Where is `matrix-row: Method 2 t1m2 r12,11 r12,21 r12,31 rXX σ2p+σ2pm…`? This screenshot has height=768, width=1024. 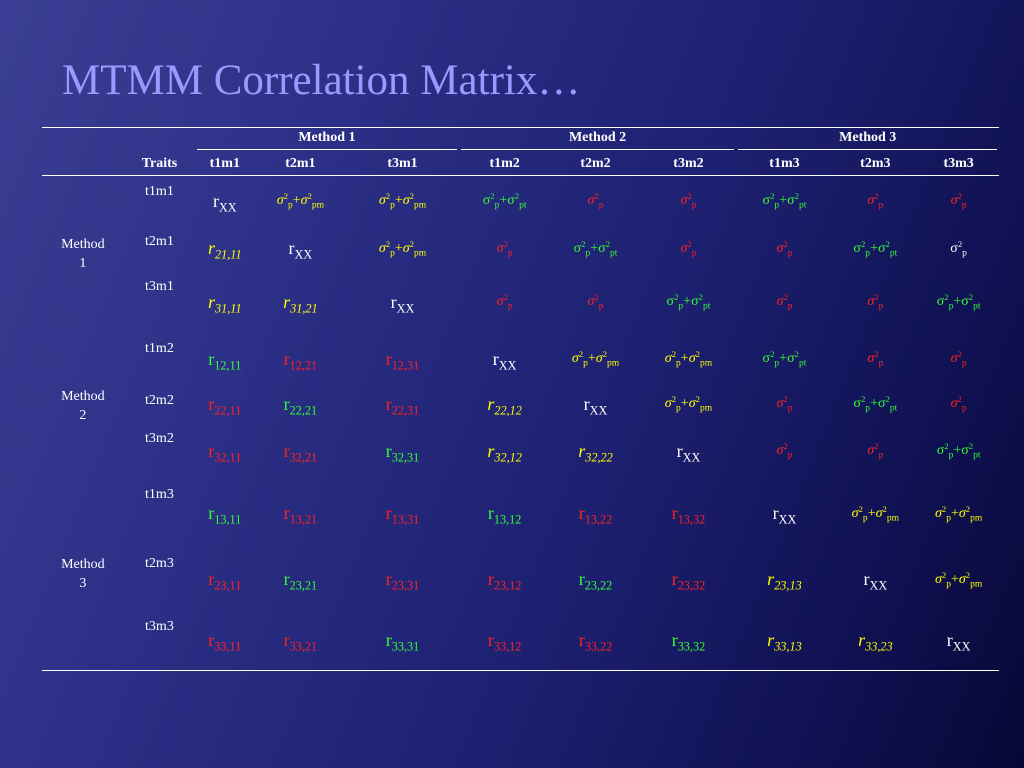 matrix-row: Method 2 t1m2 r12,11 r12,21 r12,31 rXX σ2p+σ2pm… is located at coordinates (520, 378).